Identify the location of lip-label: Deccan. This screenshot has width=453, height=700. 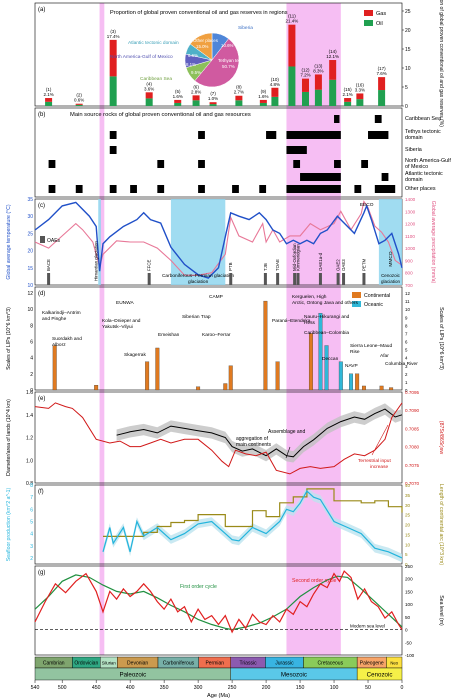
(330, 359).